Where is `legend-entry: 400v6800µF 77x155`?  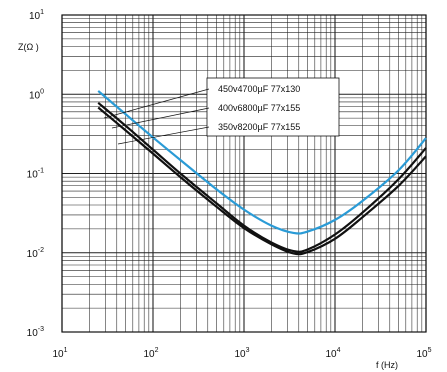 legend-entry: 400v6800µF 77x155 is located at coordinates (259, 108).